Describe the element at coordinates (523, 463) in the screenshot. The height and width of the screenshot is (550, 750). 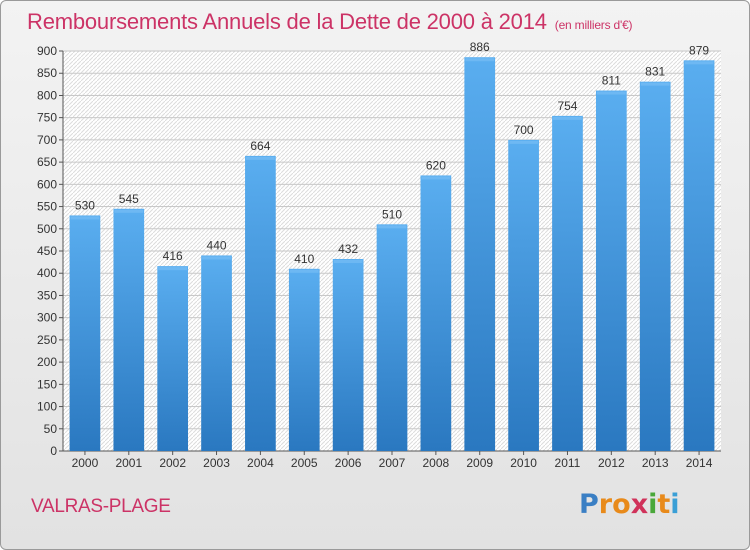
I see `x-tick-label: 2010` at that location.